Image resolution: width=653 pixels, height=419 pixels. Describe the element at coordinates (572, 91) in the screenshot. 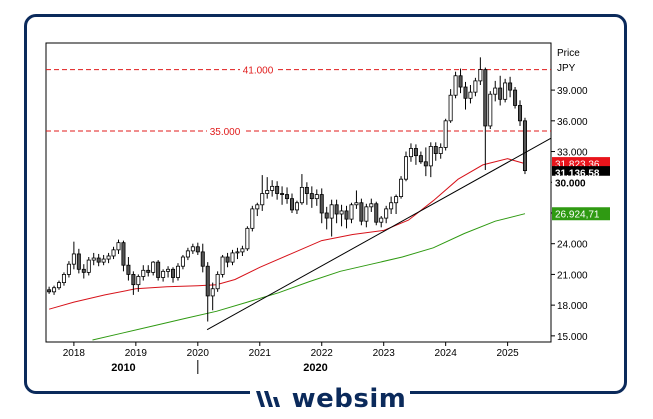

I see `y-tick-label-8: 39.000` at that location.